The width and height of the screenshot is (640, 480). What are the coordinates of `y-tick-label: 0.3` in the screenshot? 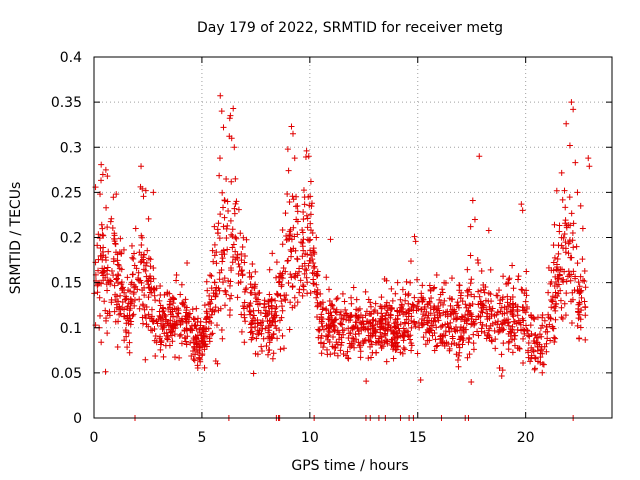 It's located at (71, 148).